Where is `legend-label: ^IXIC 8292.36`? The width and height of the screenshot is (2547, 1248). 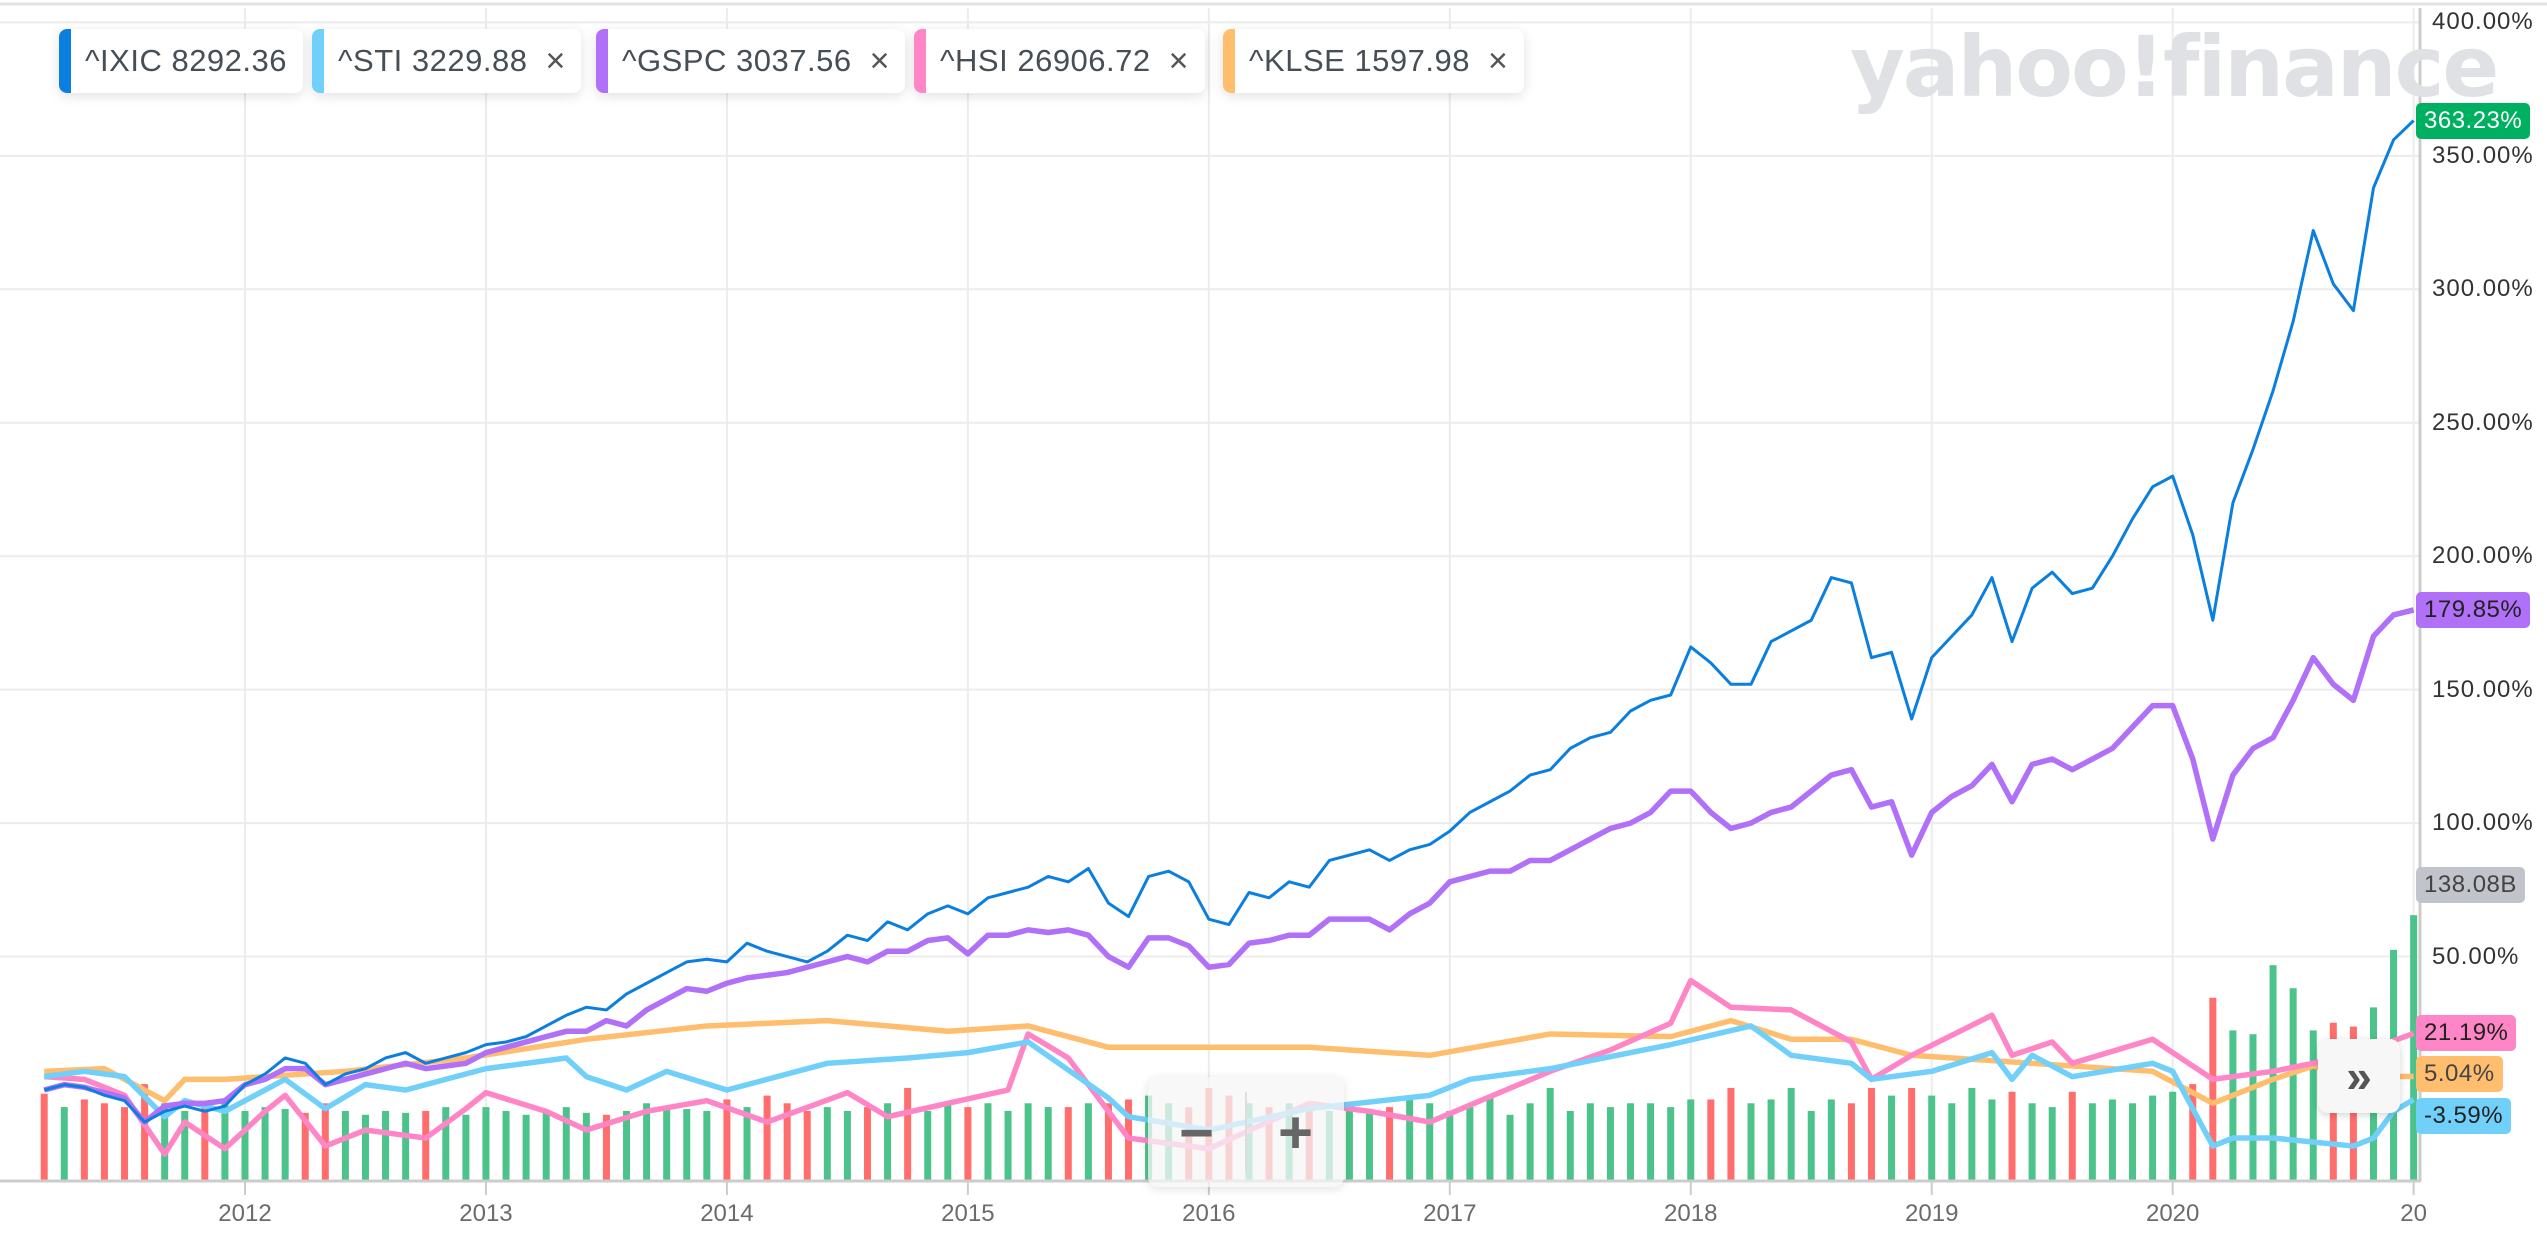
legend-label: ^IXIC 8292.36 is located at coordinates (186, 60).